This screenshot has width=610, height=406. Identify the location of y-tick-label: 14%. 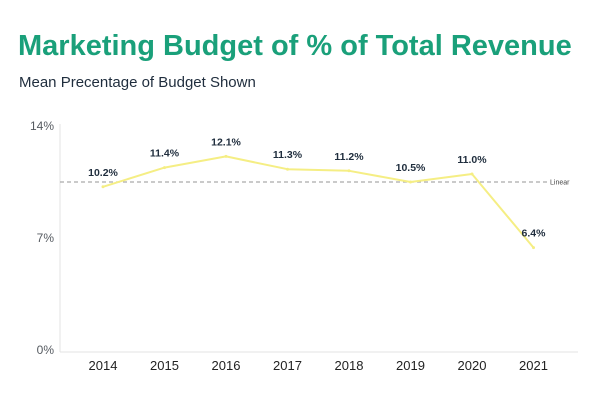
(42, 126).